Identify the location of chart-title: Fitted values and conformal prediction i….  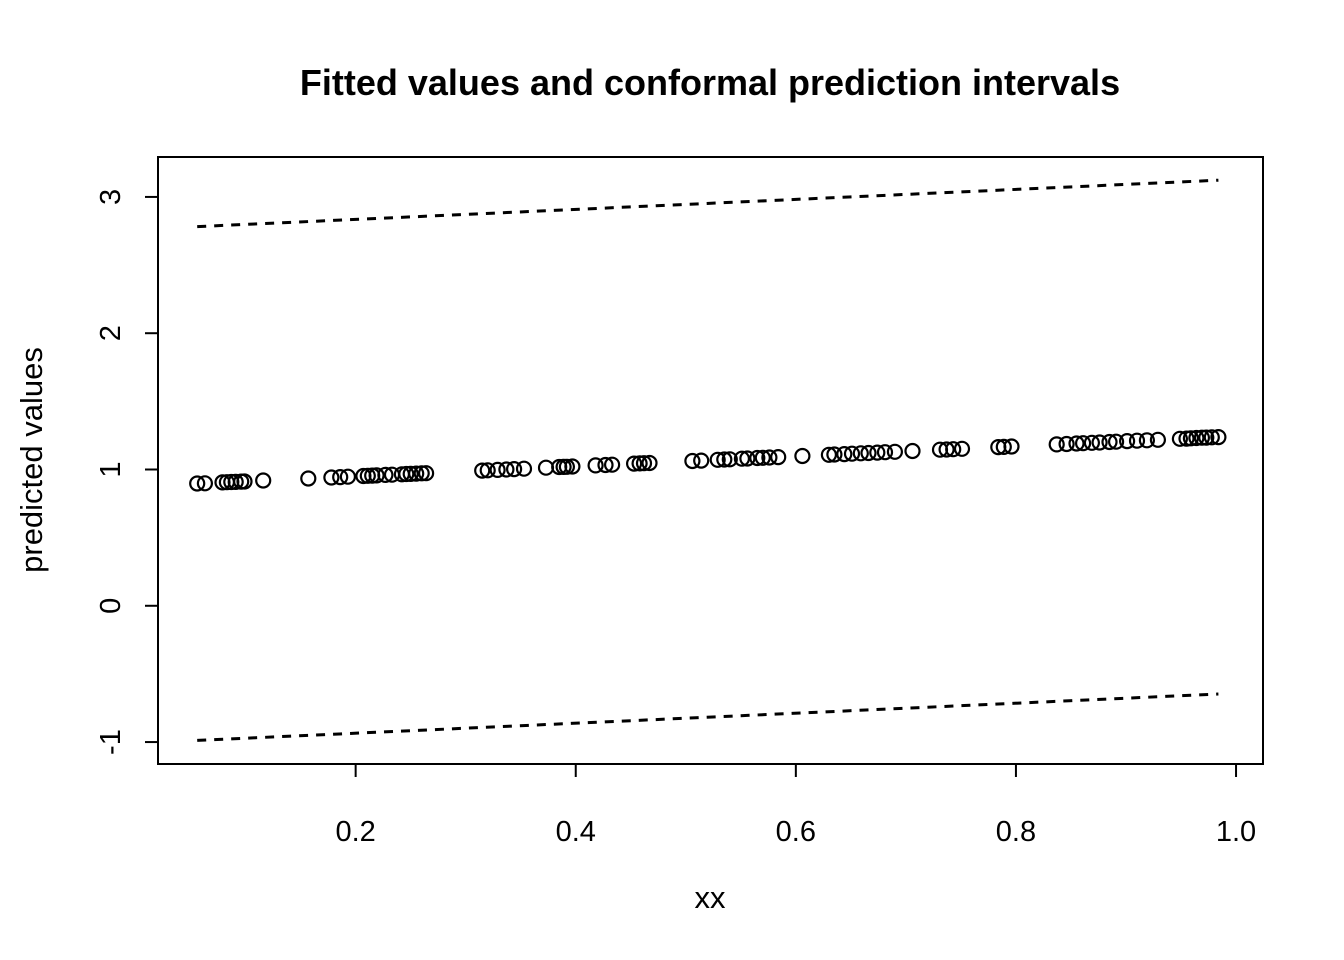
(710, 82).